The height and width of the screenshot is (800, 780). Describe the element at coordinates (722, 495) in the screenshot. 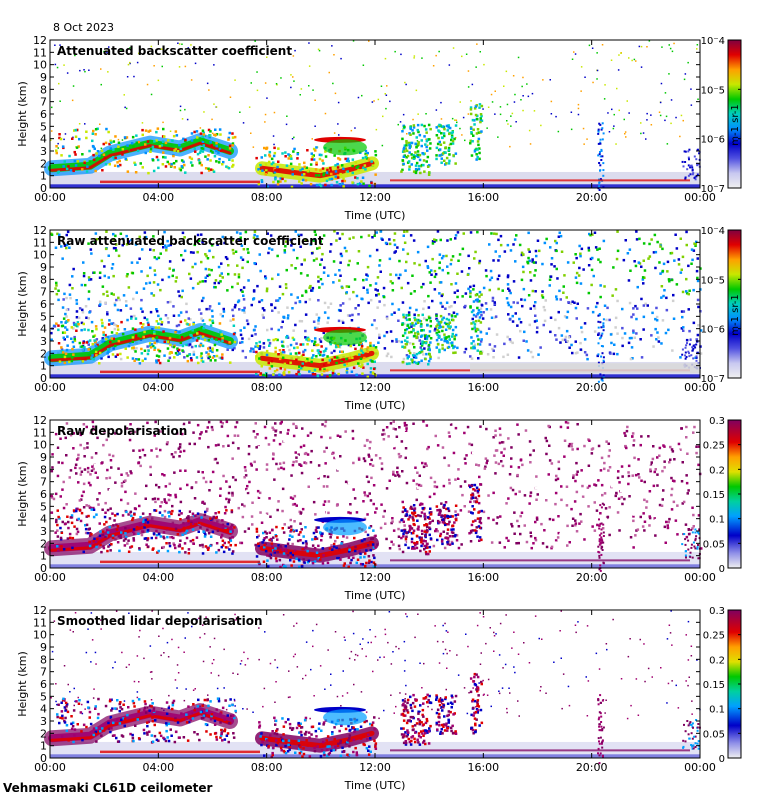

I see `colorbar: 0.3 0.25 0.2 0.15 0.1 0.05 0` at that location.